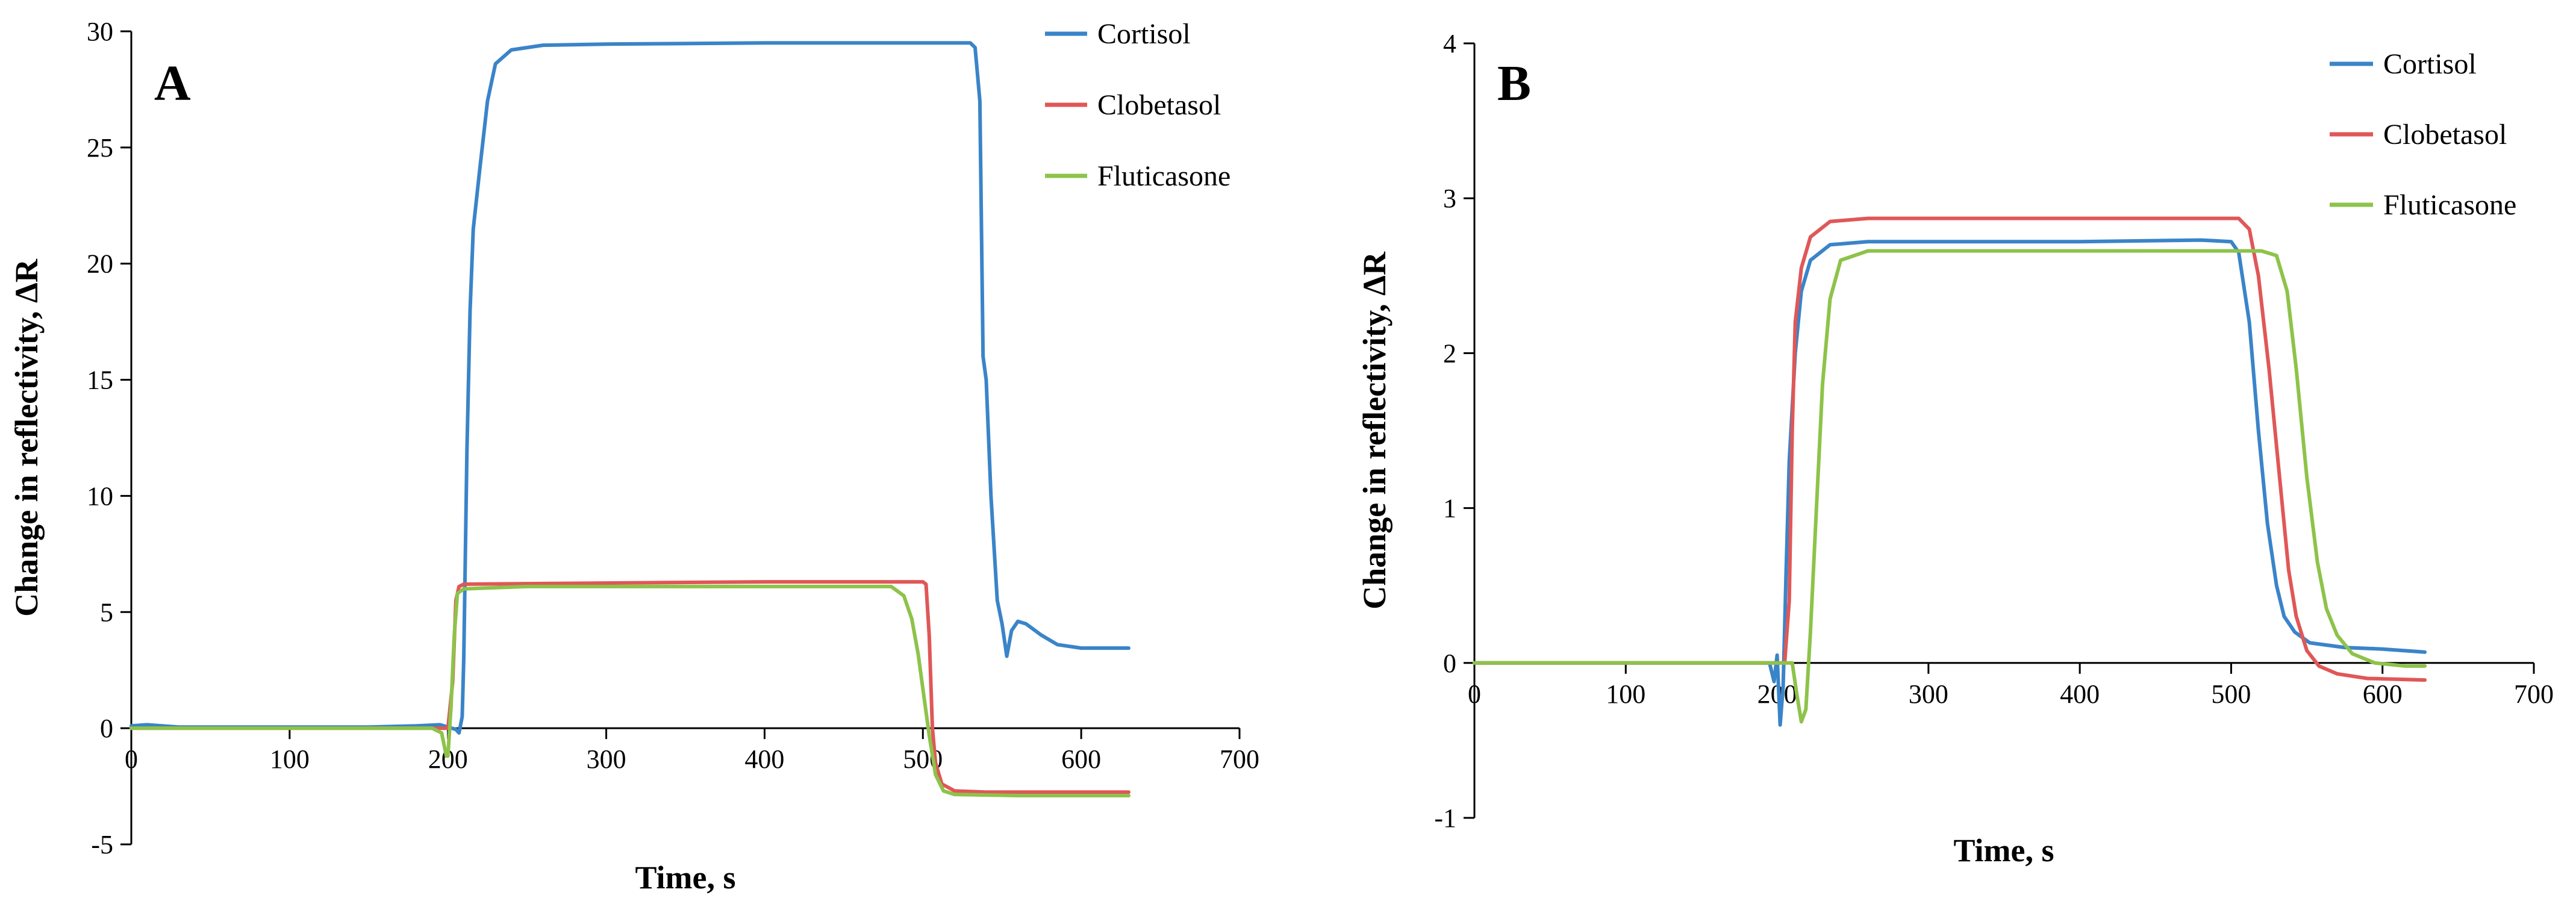  I want to click on panel-b-x-tick-label: 600, so click(2383, 694).